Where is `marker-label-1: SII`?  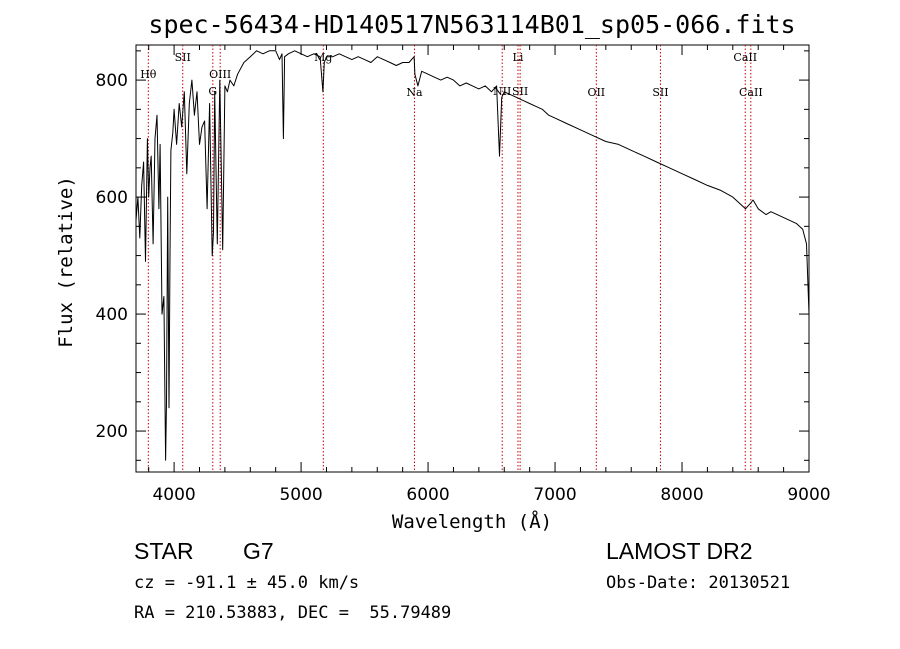 marker-label-1: SII is located at coordinates (183, 57).